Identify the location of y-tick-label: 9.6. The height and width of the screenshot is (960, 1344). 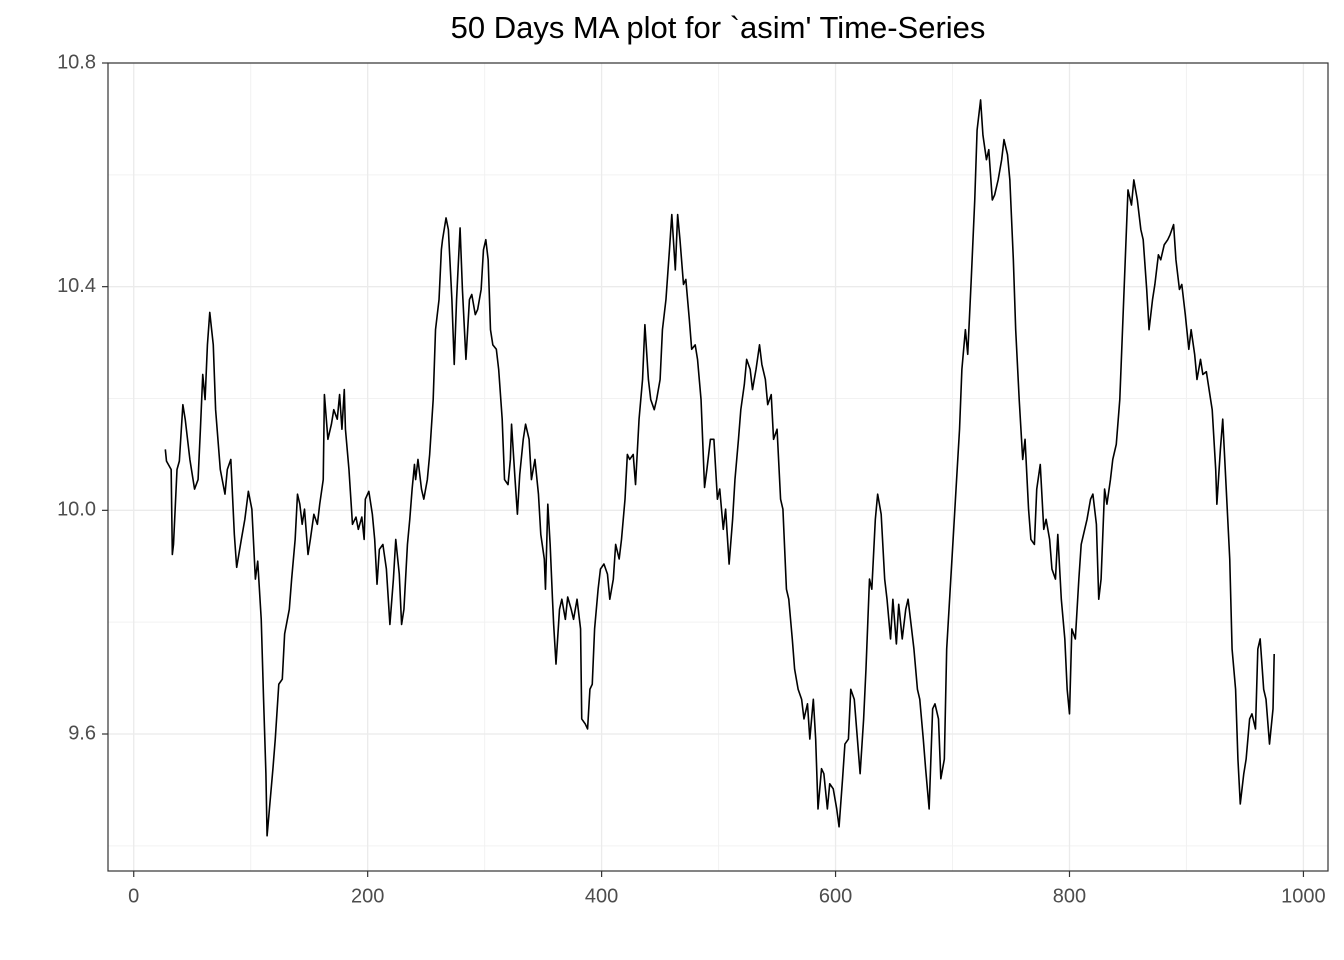
(82, 733).